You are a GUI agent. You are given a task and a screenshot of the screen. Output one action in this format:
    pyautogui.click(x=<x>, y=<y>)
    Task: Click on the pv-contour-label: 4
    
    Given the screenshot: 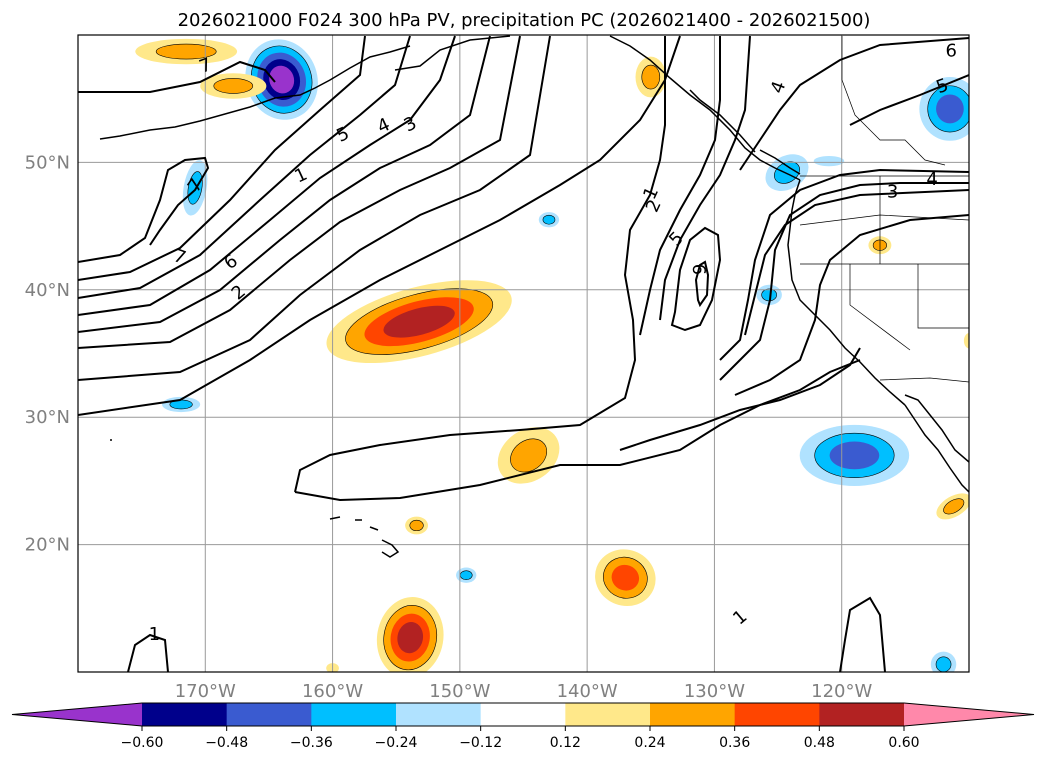 What is the action you would take?
    pyautogui.click(x=931, y=179)
    